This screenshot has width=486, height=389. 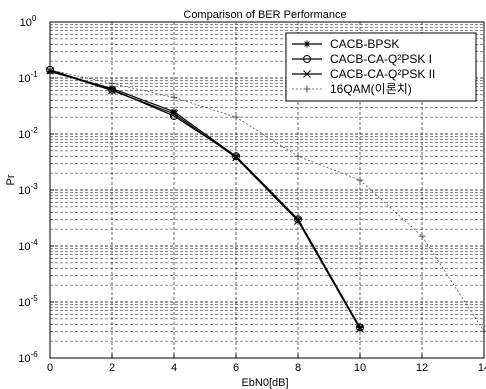 I want to click on x-tick-label: 4, so click(x=174, y=368).